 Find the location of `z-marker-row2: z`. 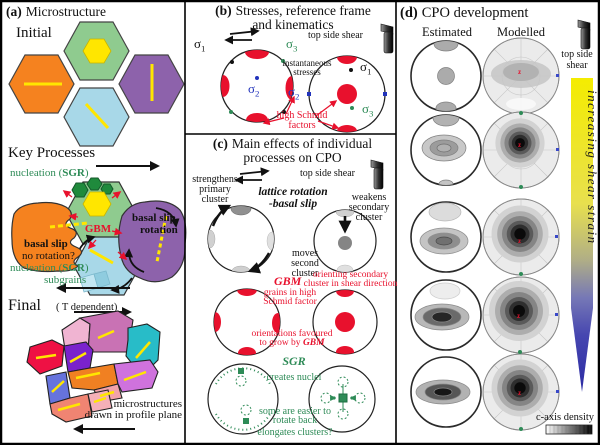

z-marker-row2: z is located at coordinates (520, 145).